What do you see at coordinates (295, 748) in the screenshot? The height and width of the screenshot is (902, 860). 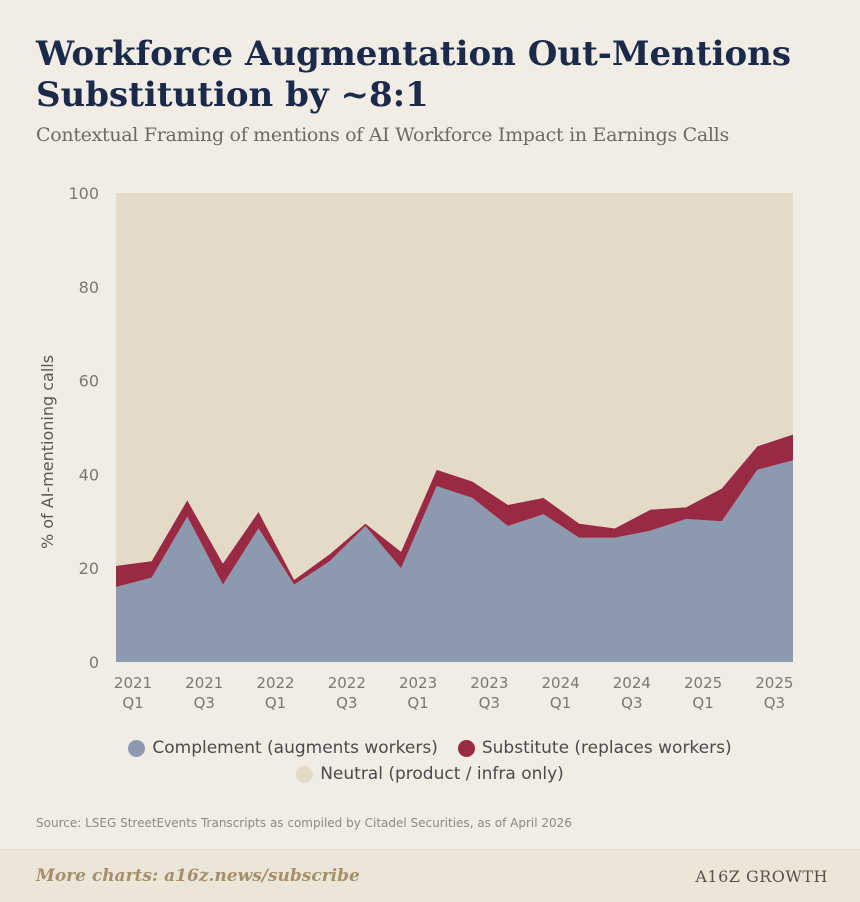 I see `legend-label-complement: Complement (augments workers)` at bounding box center [295, 748].